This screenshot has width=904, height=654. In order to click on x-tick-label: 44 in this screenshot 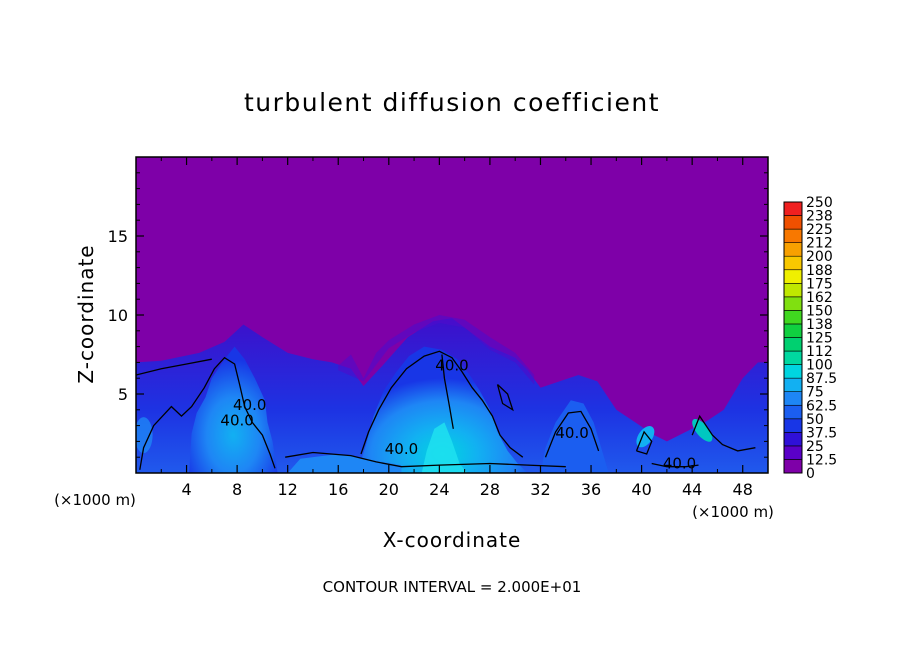, I will do `click(692, 489)`.